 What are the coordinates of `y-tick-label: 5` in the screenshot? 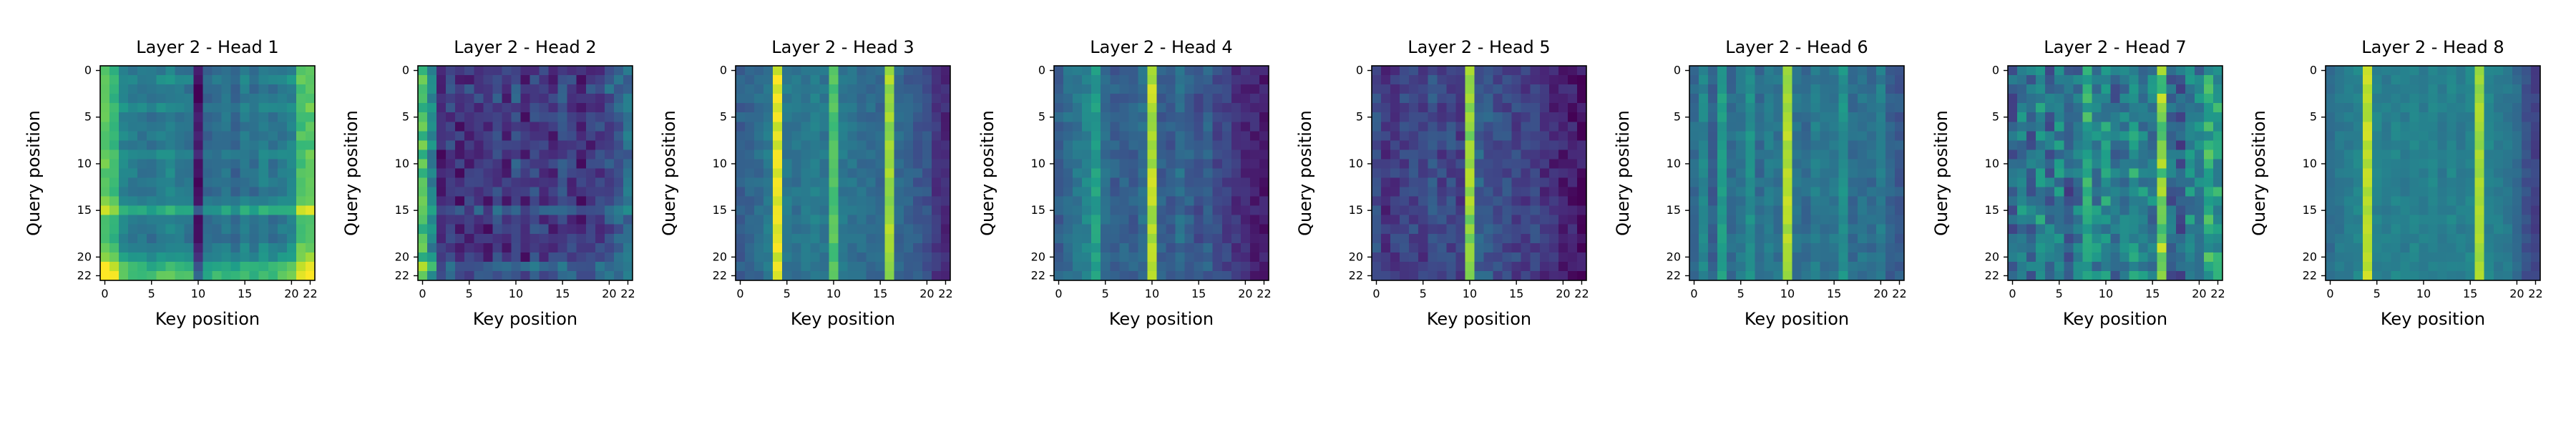 It's located at (405, 117).